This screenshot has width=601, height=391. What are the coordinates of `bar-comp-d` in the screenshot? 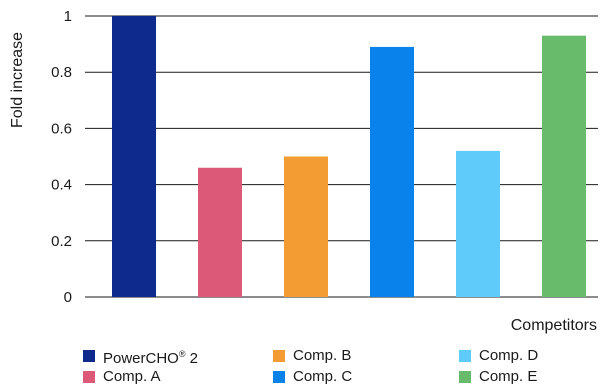 It's located at (478, 223).